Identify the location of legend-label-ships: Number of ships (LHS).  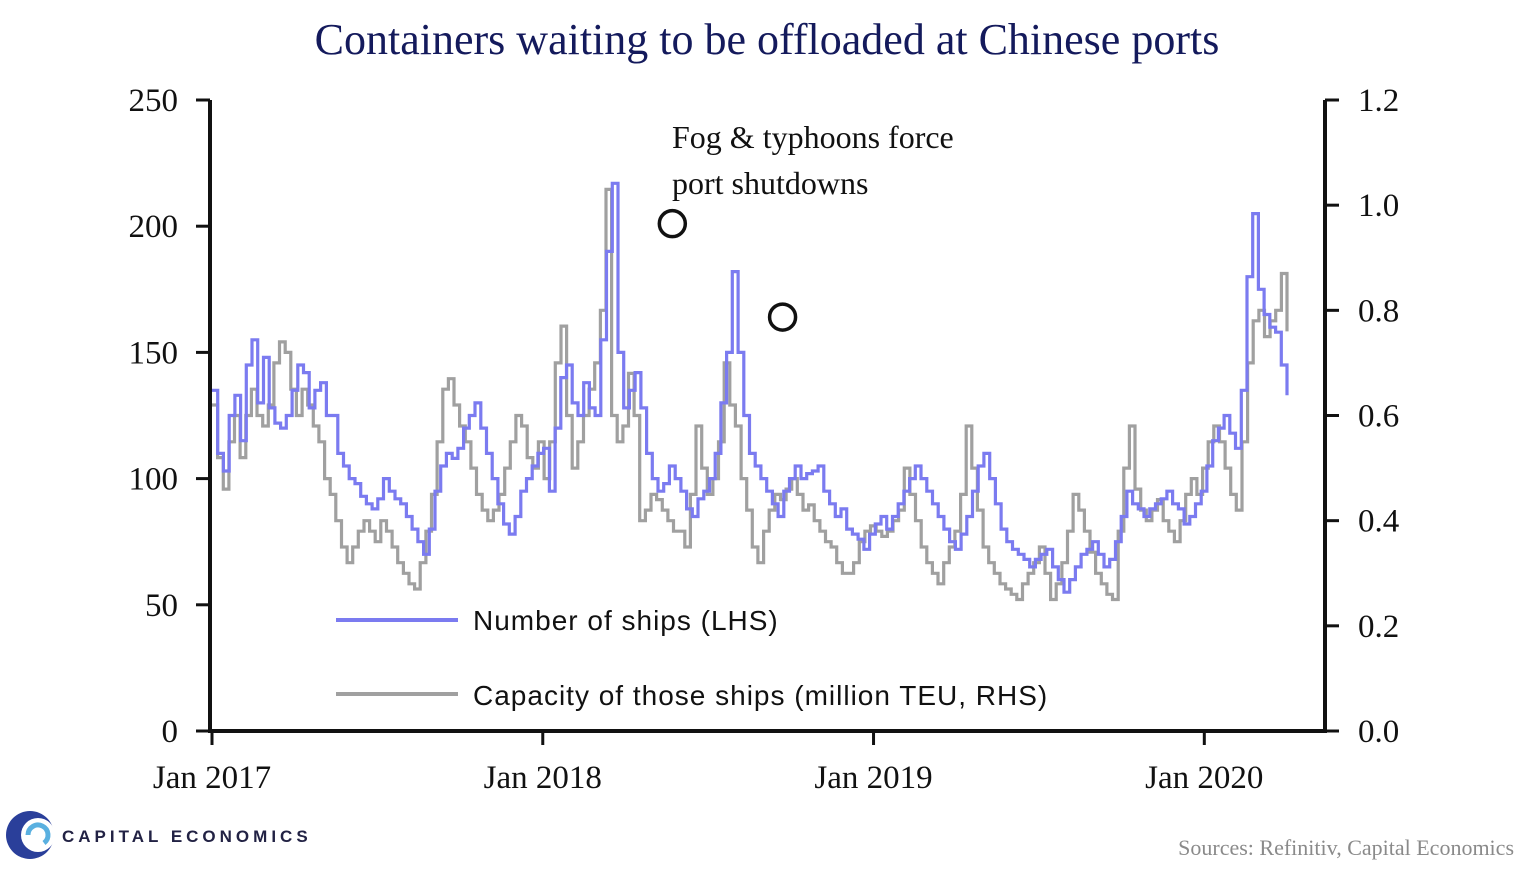
(626, 620).